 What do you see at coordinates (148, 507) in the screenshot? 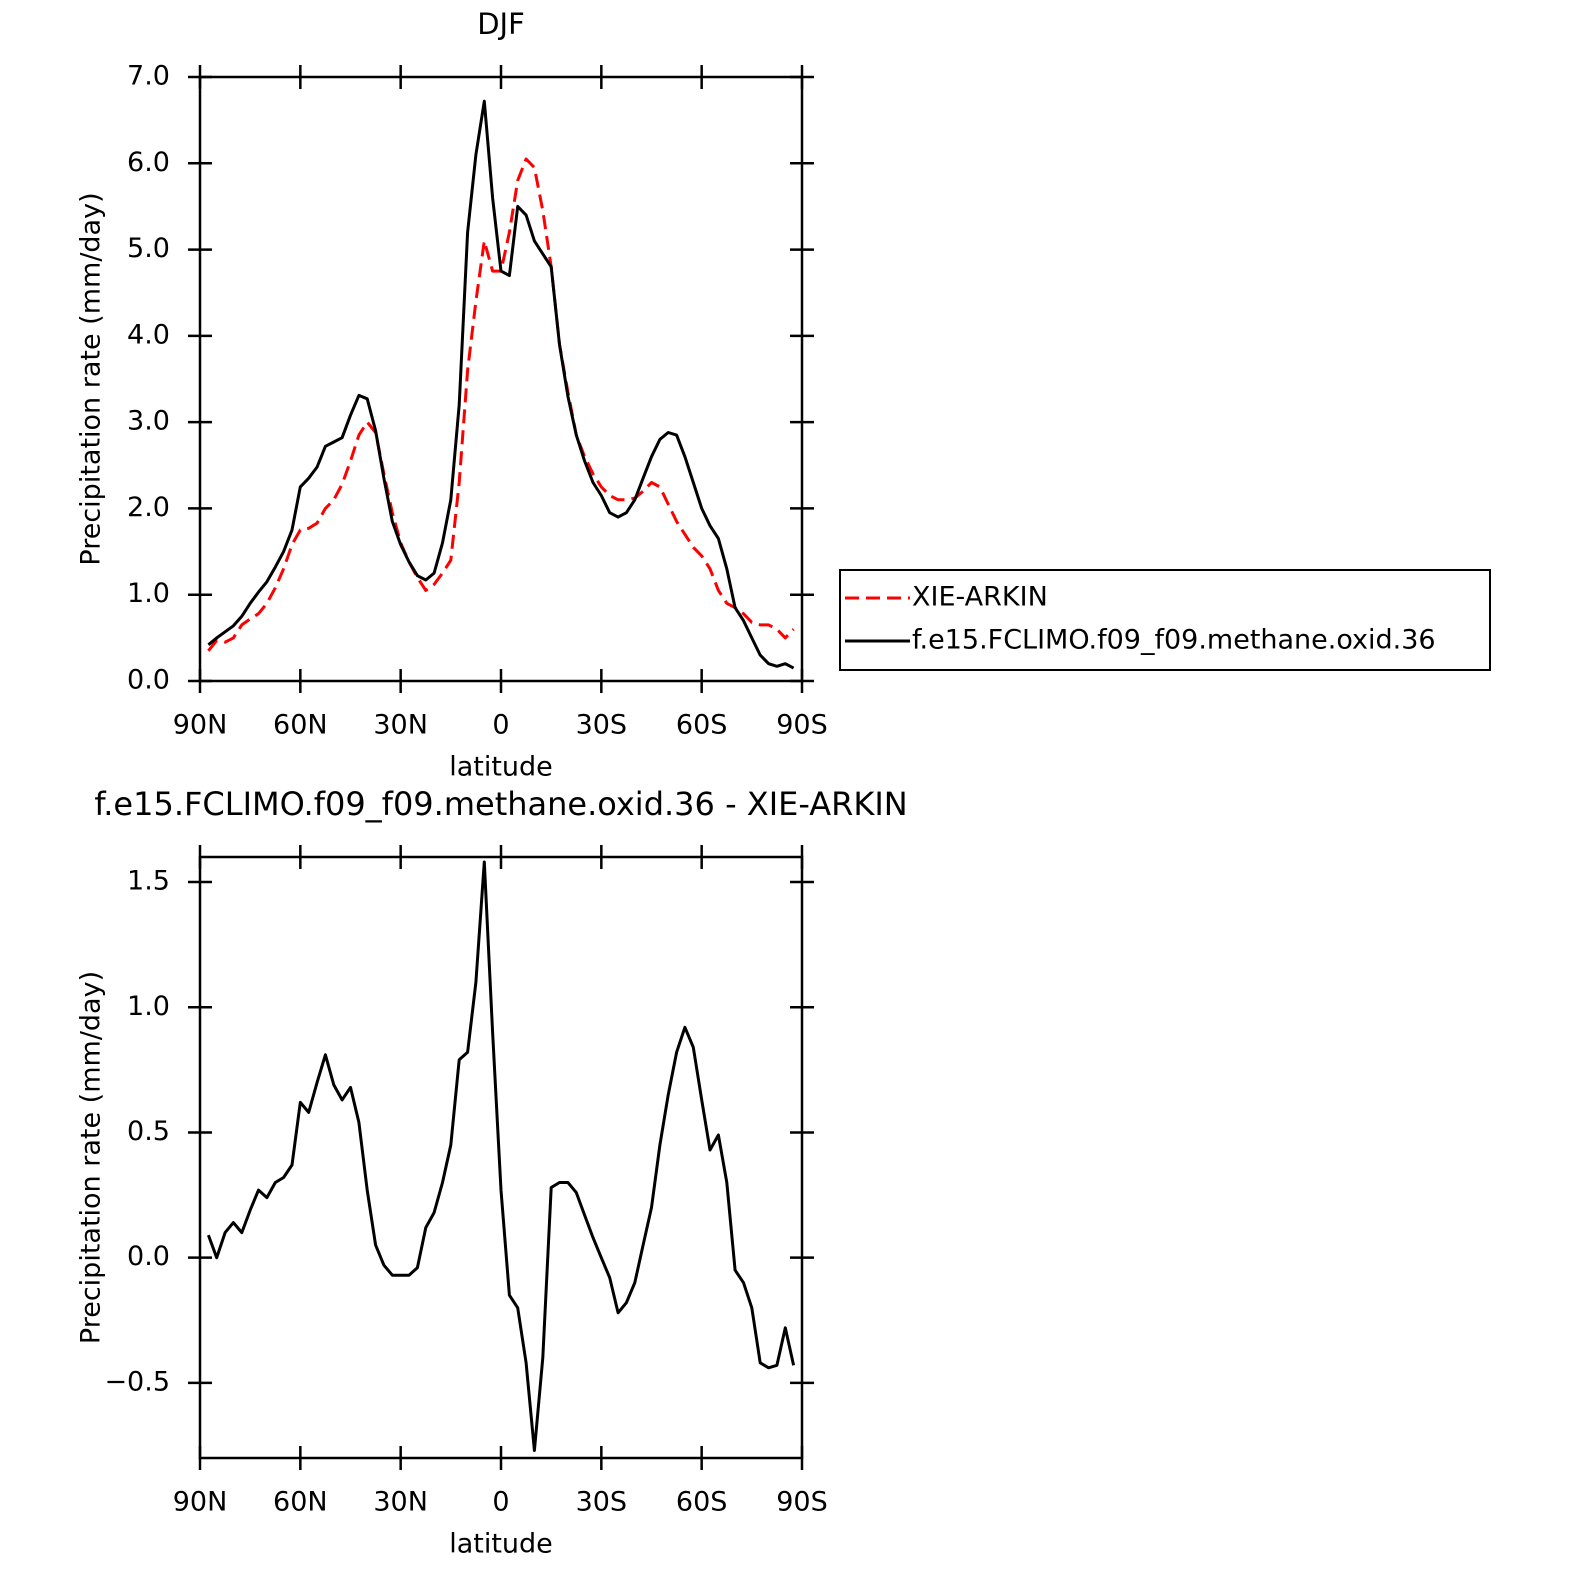
I see `y-tick-label: 2.0` at bounding box center [148, 507].